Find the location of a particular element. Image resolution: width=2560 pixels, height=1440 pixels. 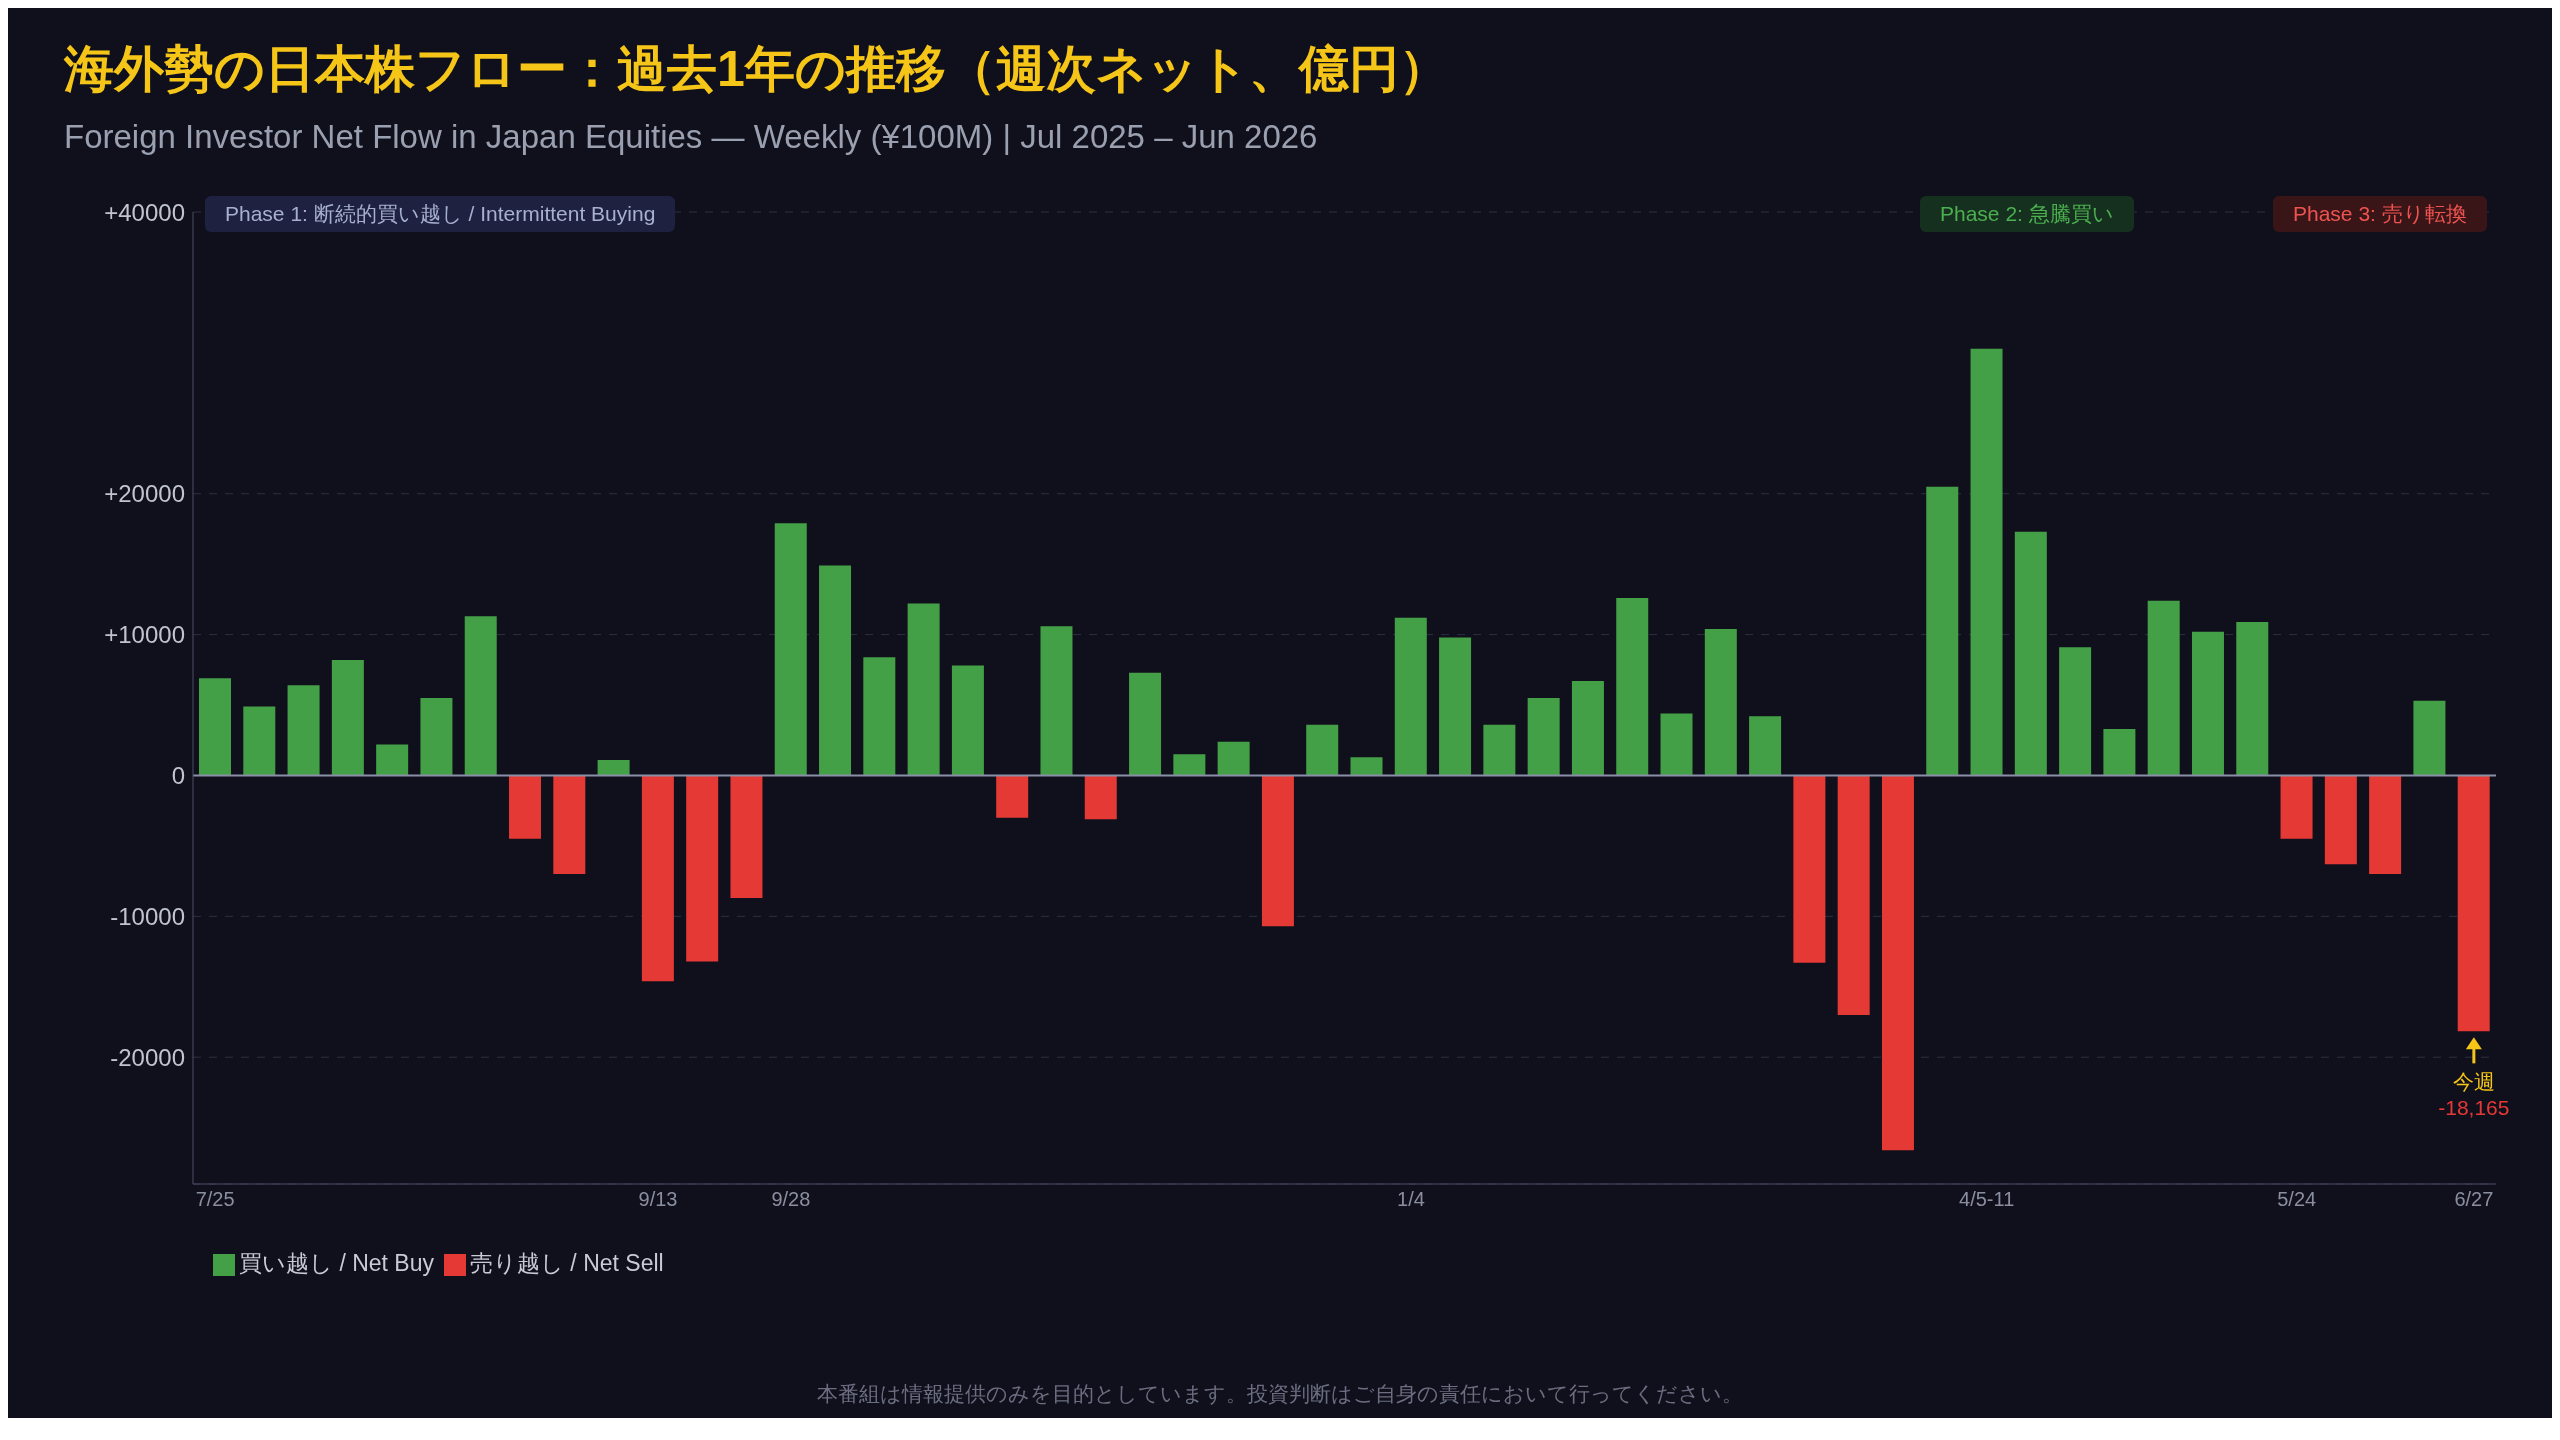

annotation: Phase 1: 断続的買い越し / Intermittent Buying is located at coordinates (440, 214).